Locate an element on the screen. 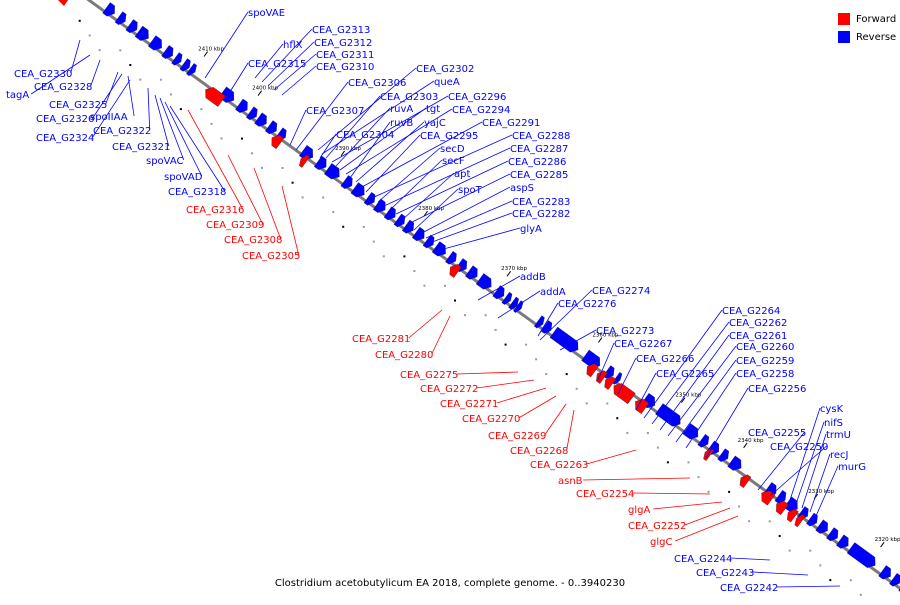  forward-gene-label: CEA_G2309 is located at coordinates (235, 225).